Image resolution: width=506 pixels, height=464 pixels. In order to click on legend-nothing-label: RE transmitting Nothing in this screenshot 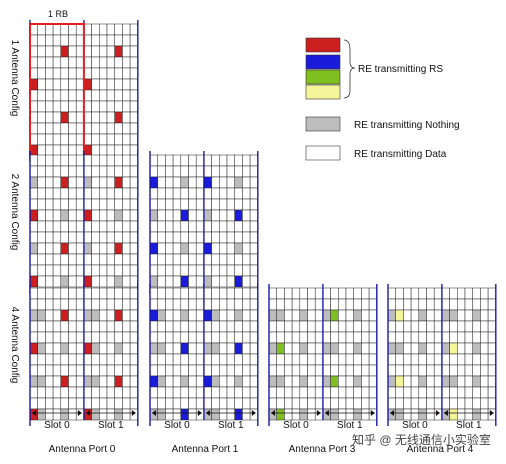, I will do `click(407, 125)`.